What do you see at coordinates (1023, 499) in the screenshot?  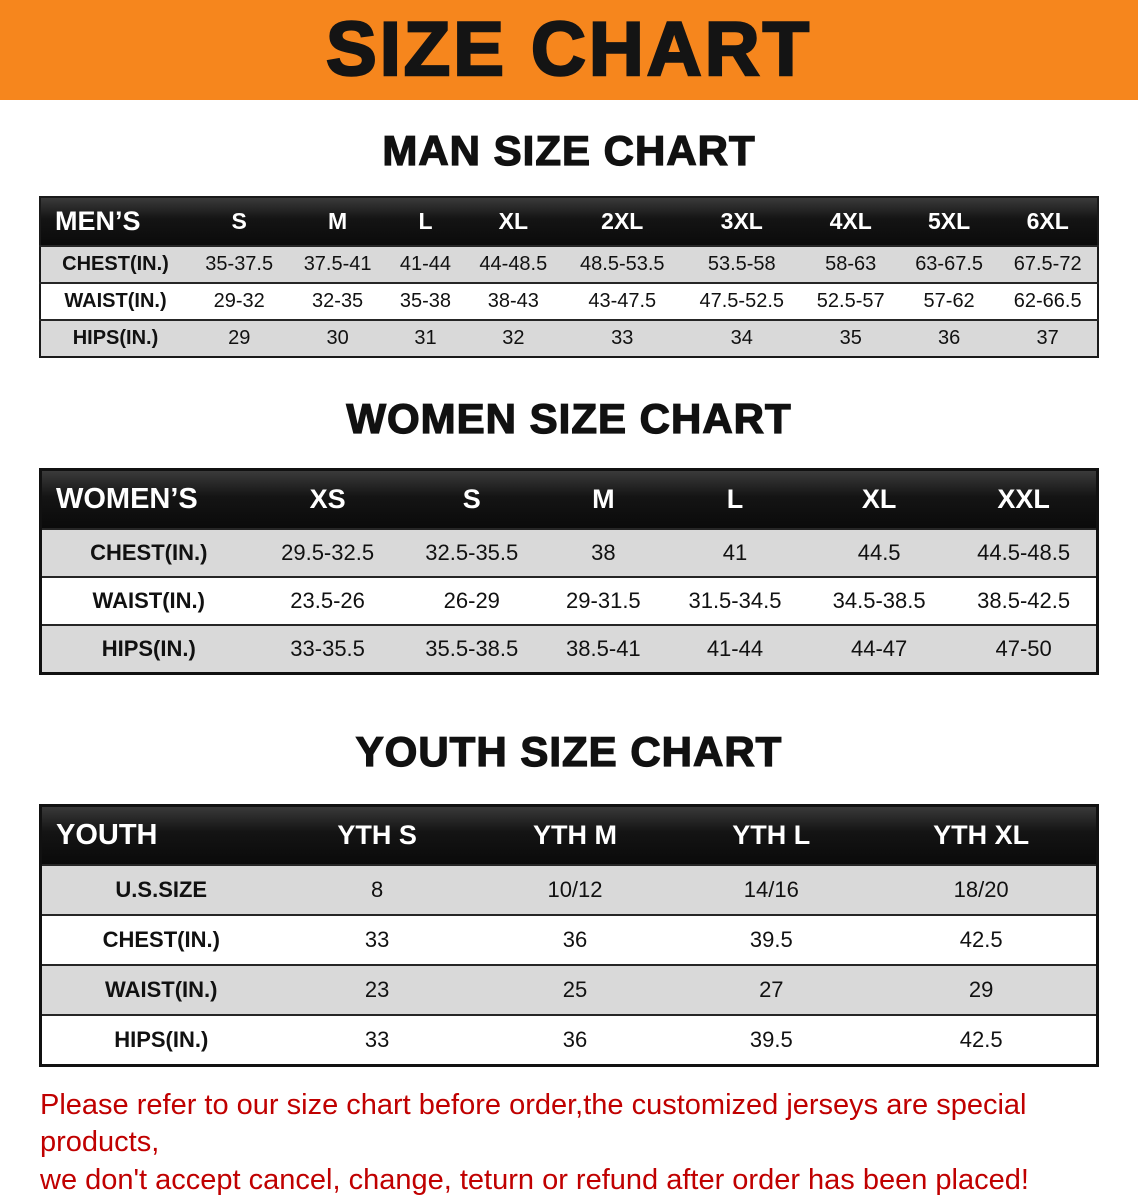 I see `size-column-header: XXL` at bounding box center [1023, 499].